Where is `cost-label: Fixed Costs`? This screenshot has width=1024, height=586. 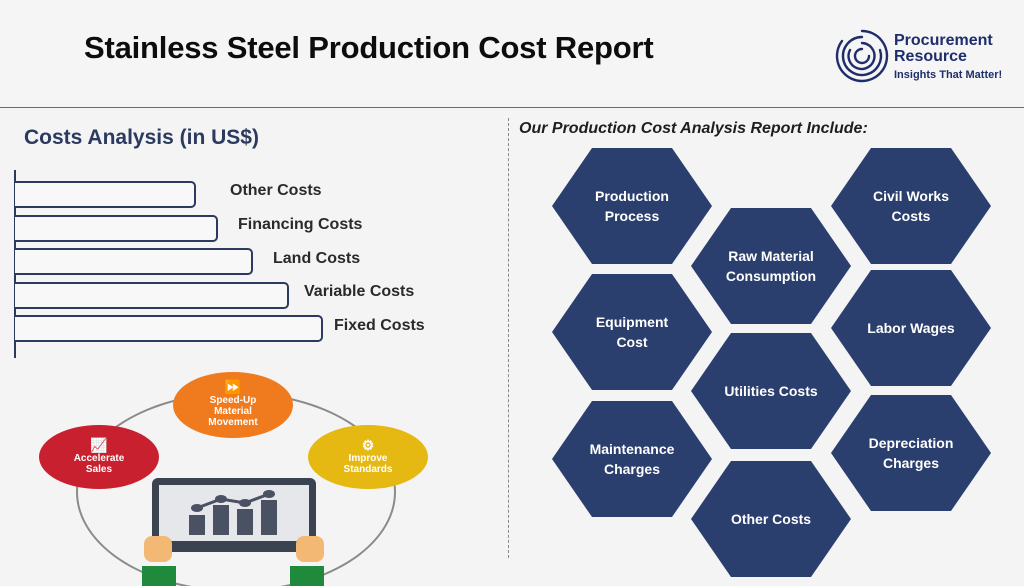
cost-label: Fixed Costs is located at coordinates (379, 325).